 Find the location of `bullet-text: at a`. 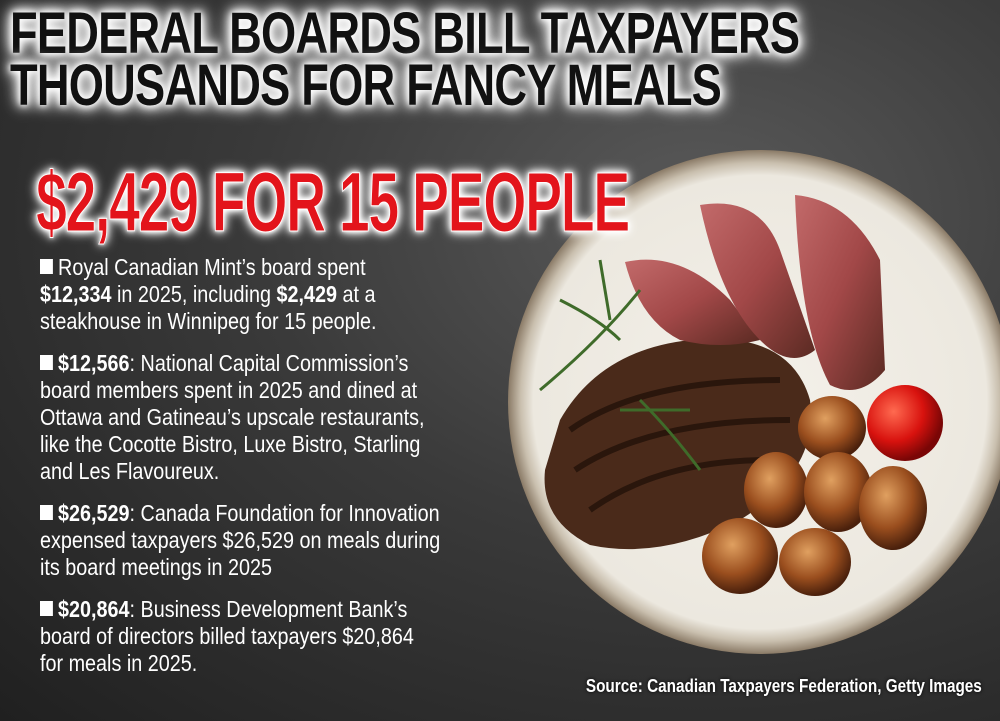

bullet-text: at a is located at coordinates (356, 294).